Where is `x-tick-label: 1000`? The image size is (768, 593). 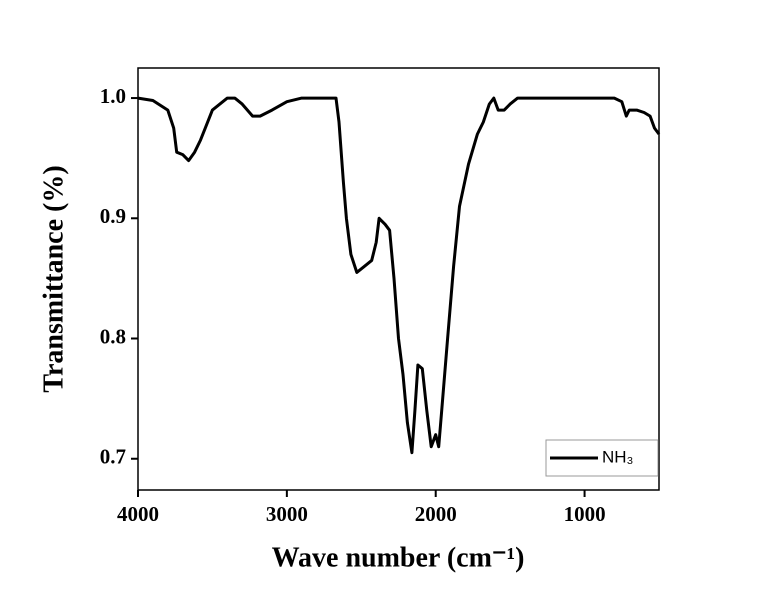
x-tick-label: 1000 is located at coordinates (585, 514).